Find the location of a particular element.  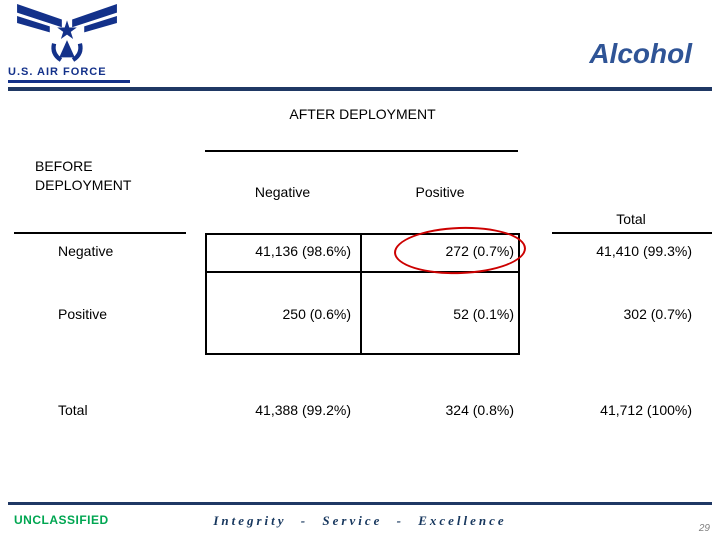

after-deployment-underline is located at coordinates (361, 151).